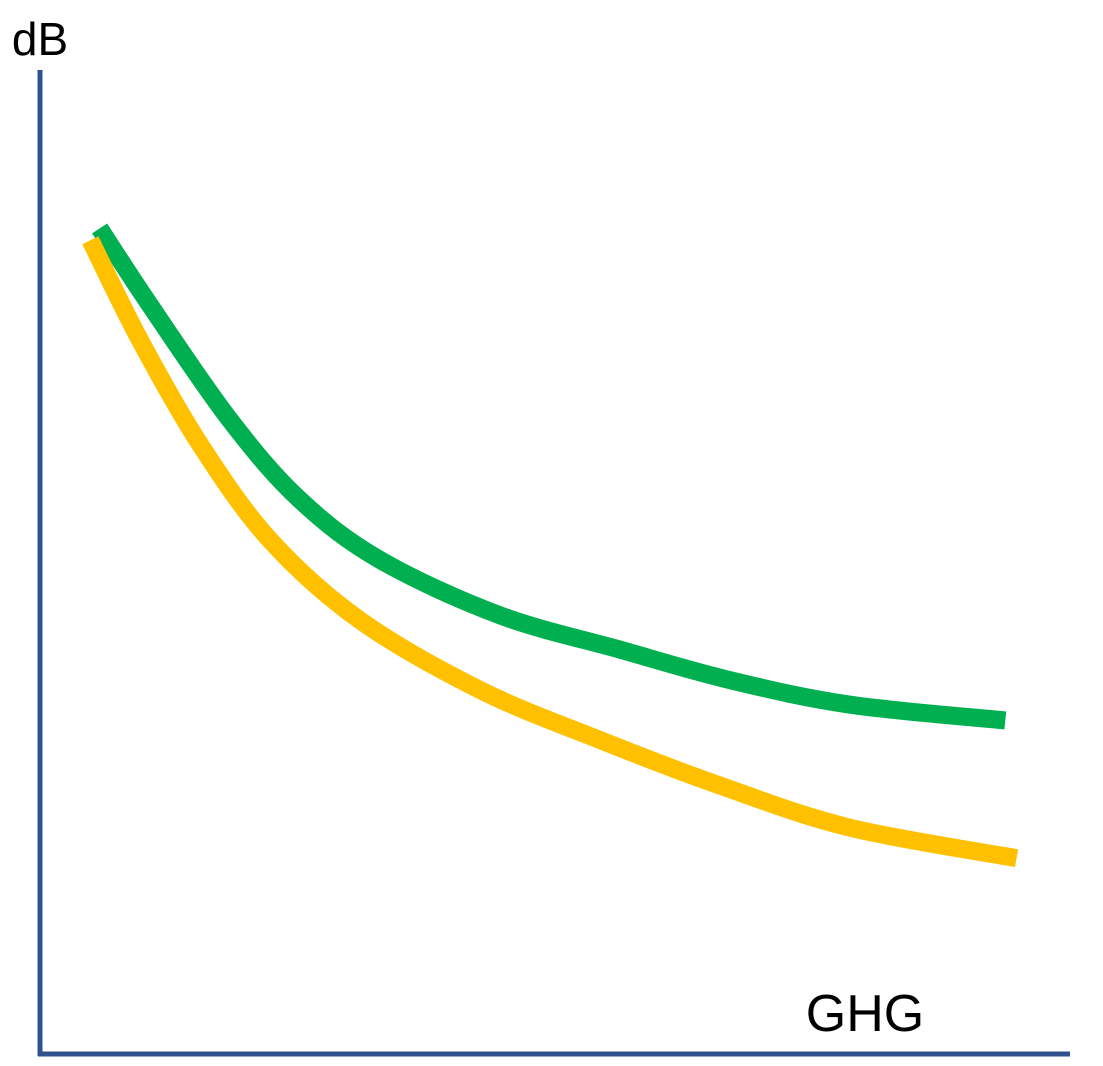 This screenshot has height=1066, width=1103. Describe the element at coordinates (40, 39) in the screenshot. I see `y-axis-label: dB` at that location.